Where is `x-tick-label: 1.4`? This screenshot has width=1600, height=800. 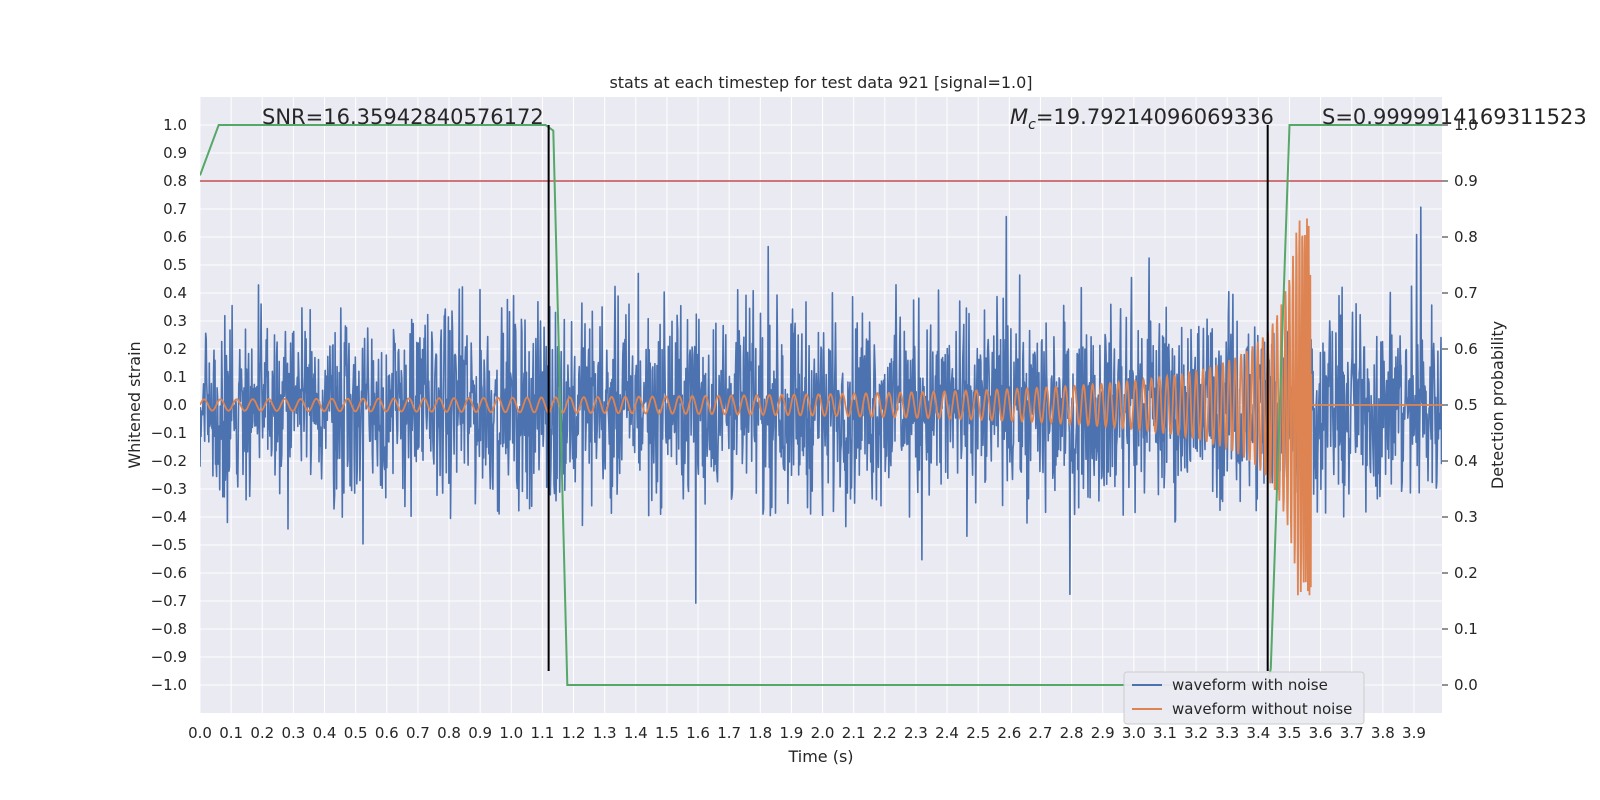 x-tick-label: 1.4 is located at coordinates (636, 733).